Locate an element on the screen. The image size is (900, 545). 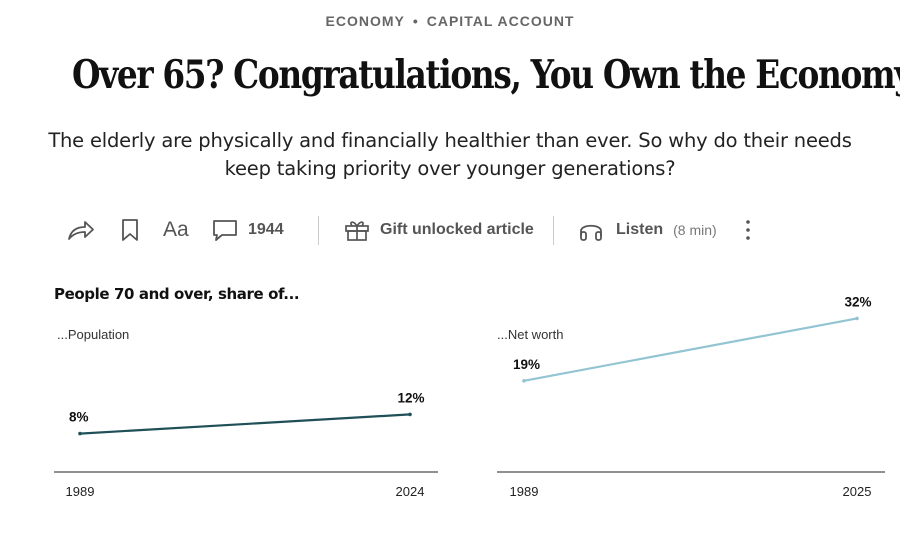
bookmark-button is located at coordinates (130, 230).